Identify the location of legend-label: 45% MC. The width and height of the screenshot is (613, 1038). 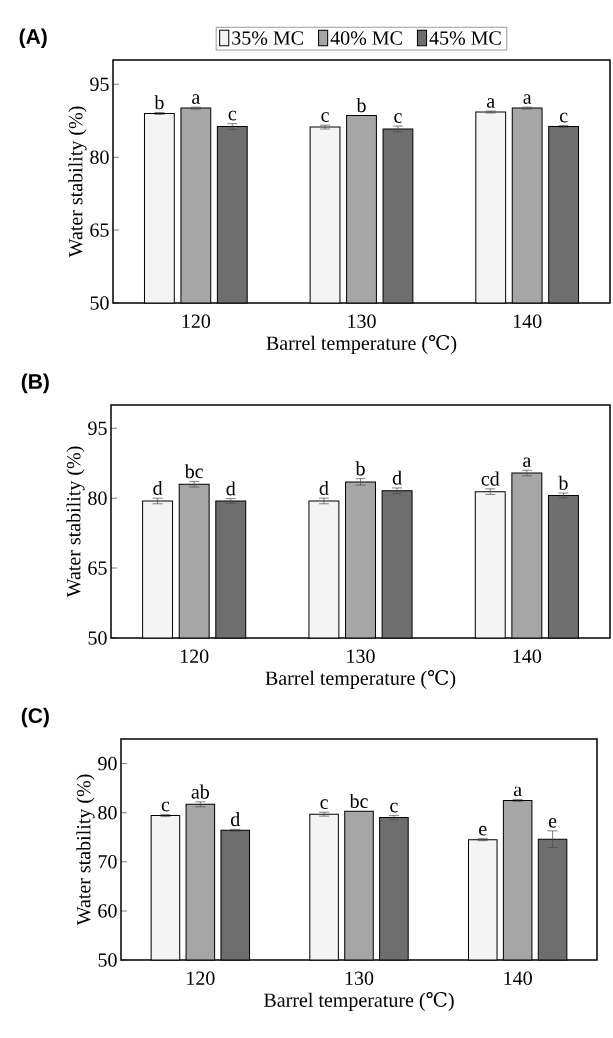
(465, 38).